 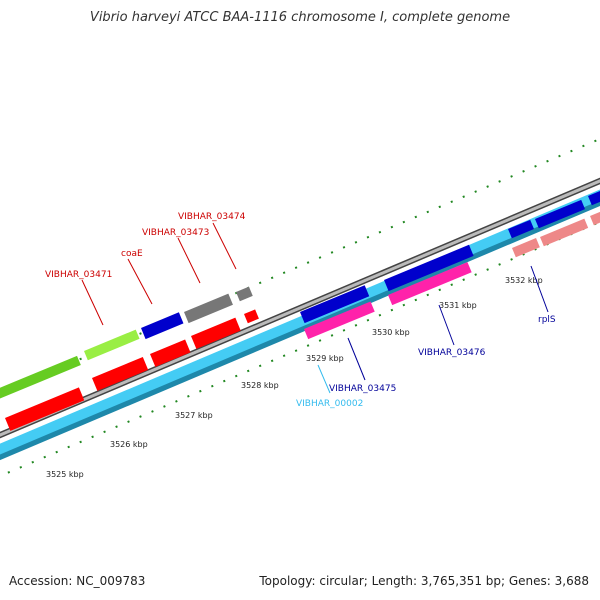 What do you see at coordinates (458, 305) in the screenshot?
I see `tick-label: 3531 kbp` at bounding box center [458, 305].